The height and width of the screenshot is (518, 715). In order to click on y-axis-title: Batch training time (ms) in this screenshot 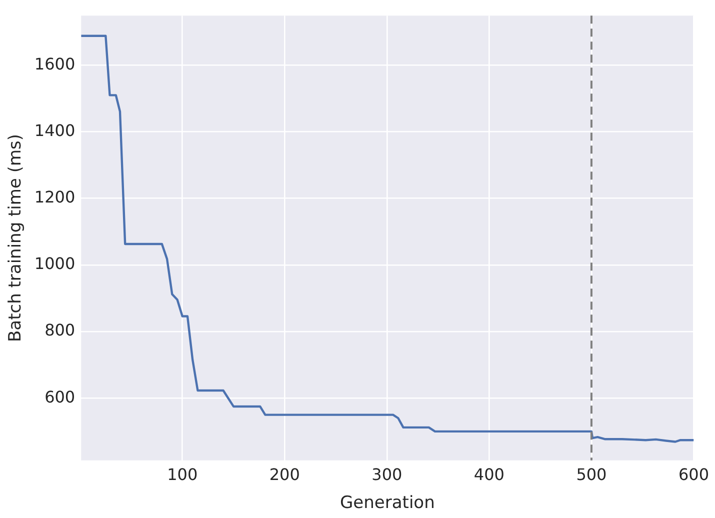, I will do `click(16, 238)`.